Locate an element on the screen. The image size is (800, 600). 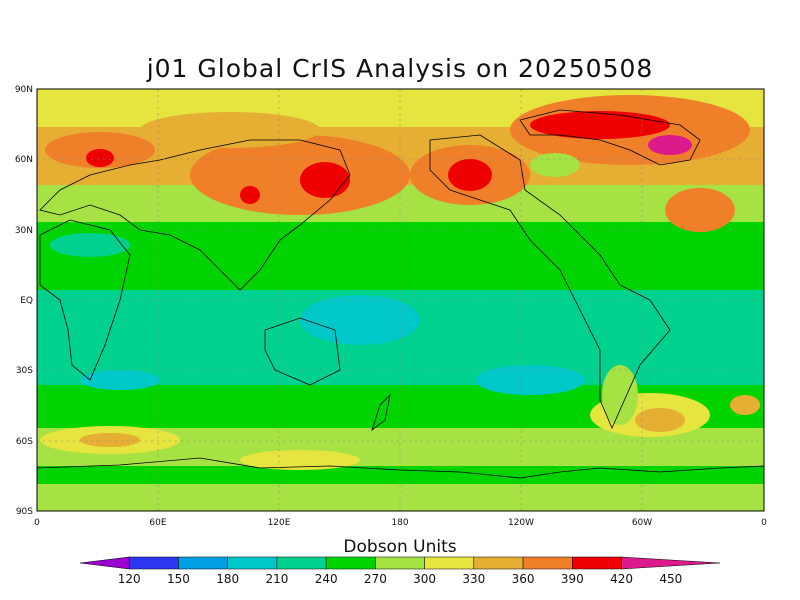
colorbar: 120 150 180 210 240 270 300 330 360 390 420 450 is located at coordinates (400, 571).